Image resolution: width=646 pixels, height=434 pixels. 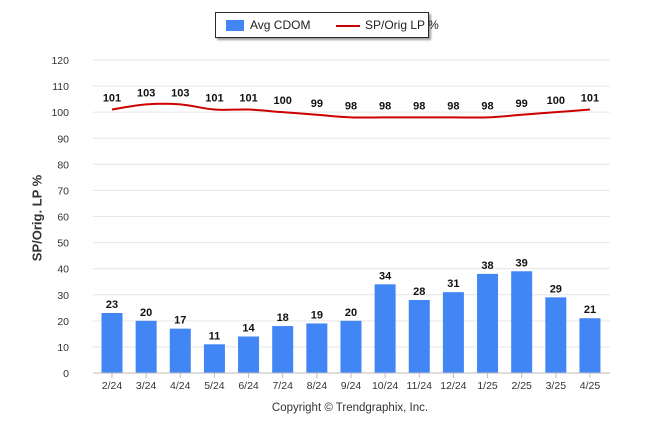 I want to click on x-tick-label: 6/24, so click(x=248, y=386).